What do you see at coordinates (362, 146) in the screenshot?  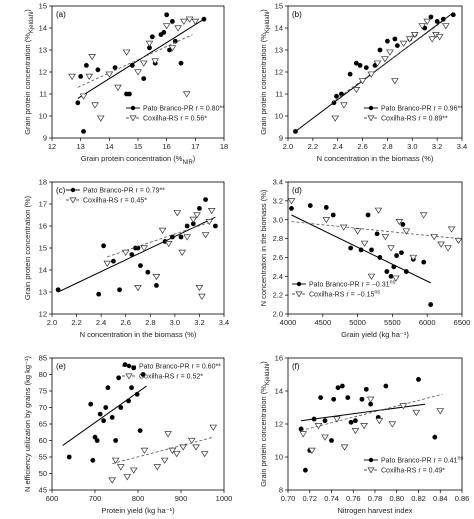 I see `x-tick-label: 2.6` at bounding box center [362, 146].